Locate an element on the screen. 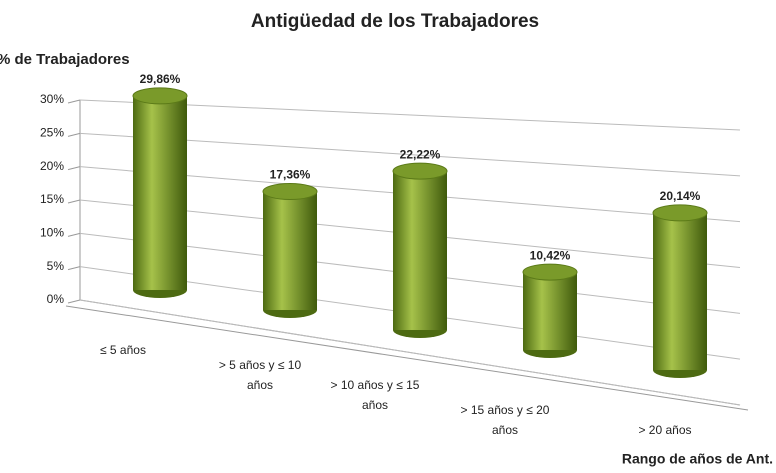 The width and height of the screenshot is (776, 473). value-label: 20,14% is located at coordinates (680, 196).